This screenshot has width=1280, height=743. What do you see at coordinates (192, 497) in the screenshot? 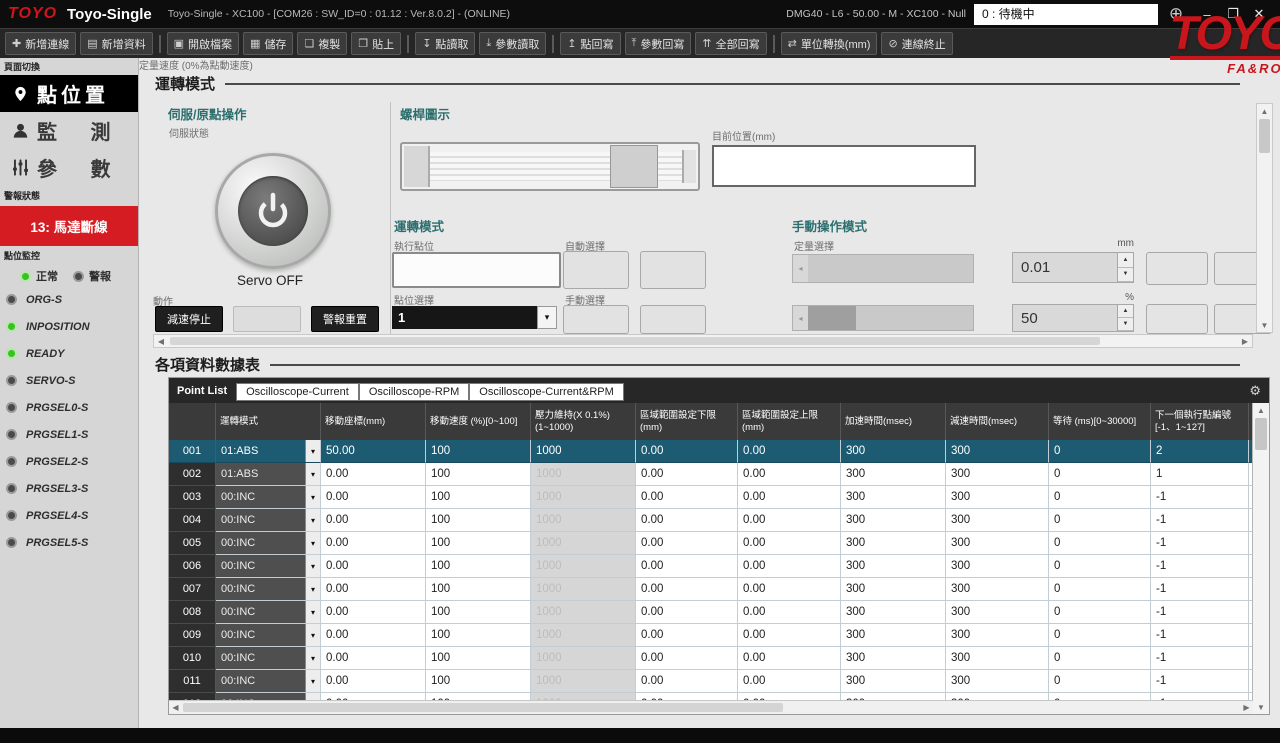
I see `row-number-cell: 003` at bounding box center [192, 497].